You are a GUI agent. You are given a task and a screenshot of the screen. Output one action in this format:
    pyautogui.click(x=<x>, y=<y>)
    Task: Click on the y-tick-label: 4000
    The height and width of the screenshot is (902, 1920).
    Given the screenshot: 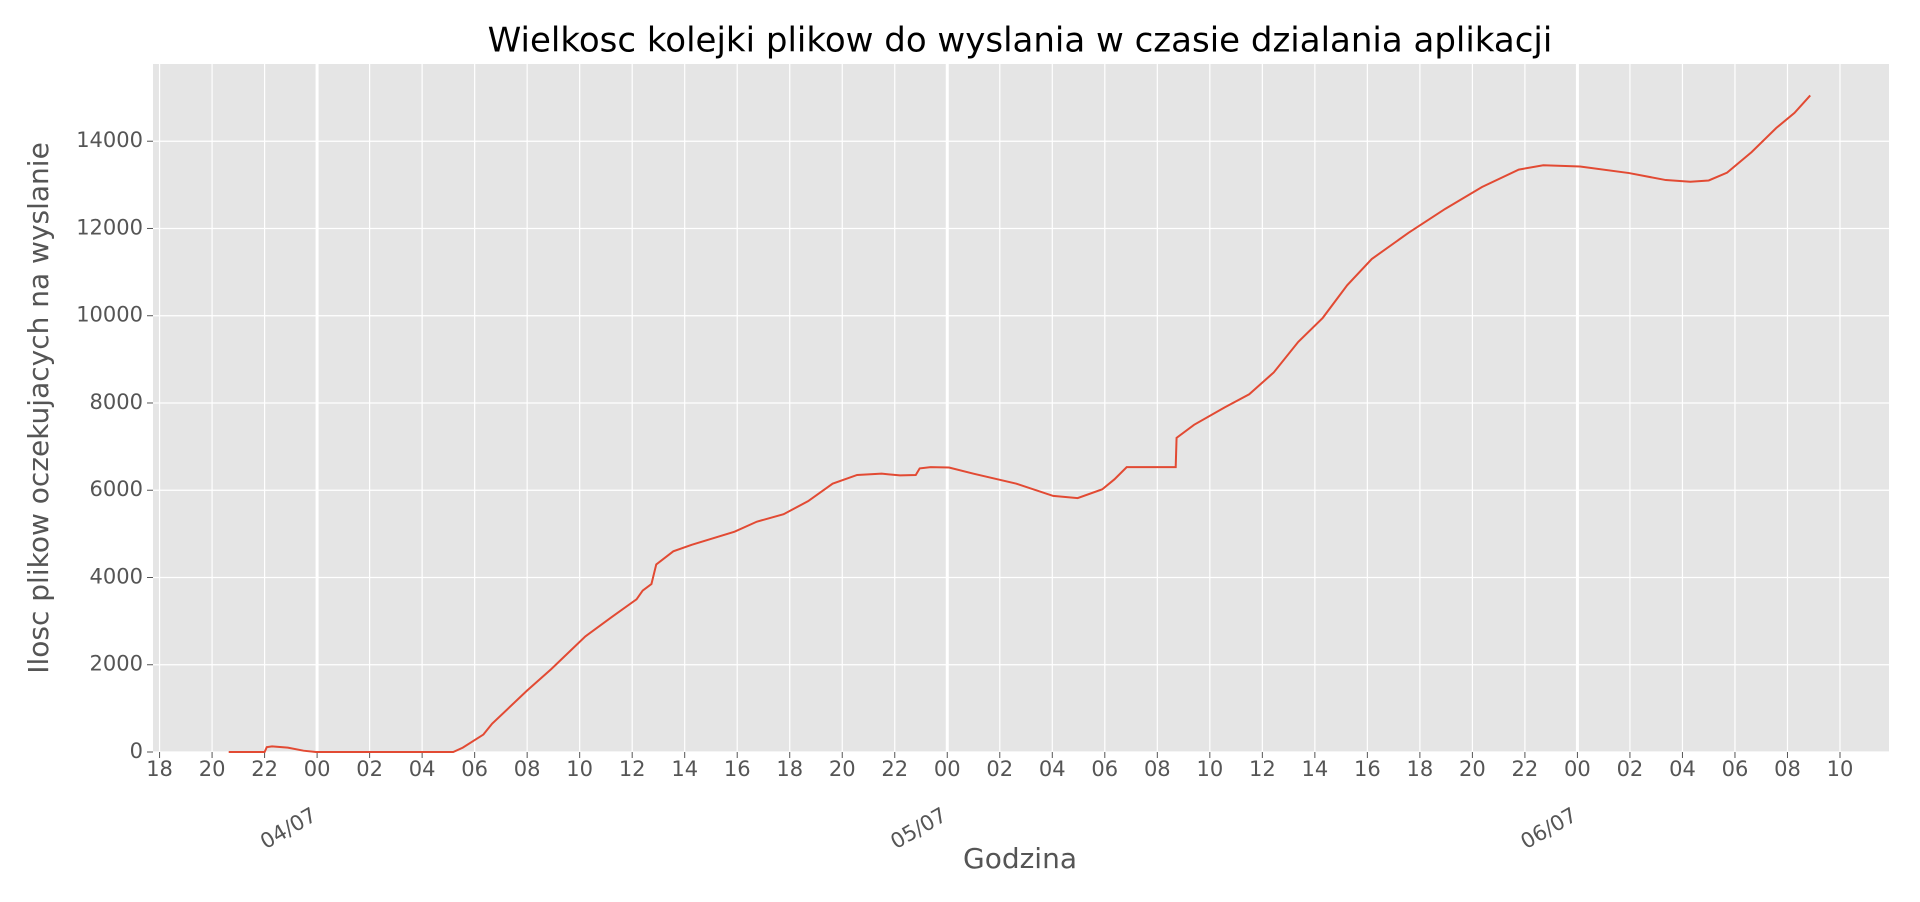 What is the action you would take?
    pyautogui.click(x=116, y=576)
    